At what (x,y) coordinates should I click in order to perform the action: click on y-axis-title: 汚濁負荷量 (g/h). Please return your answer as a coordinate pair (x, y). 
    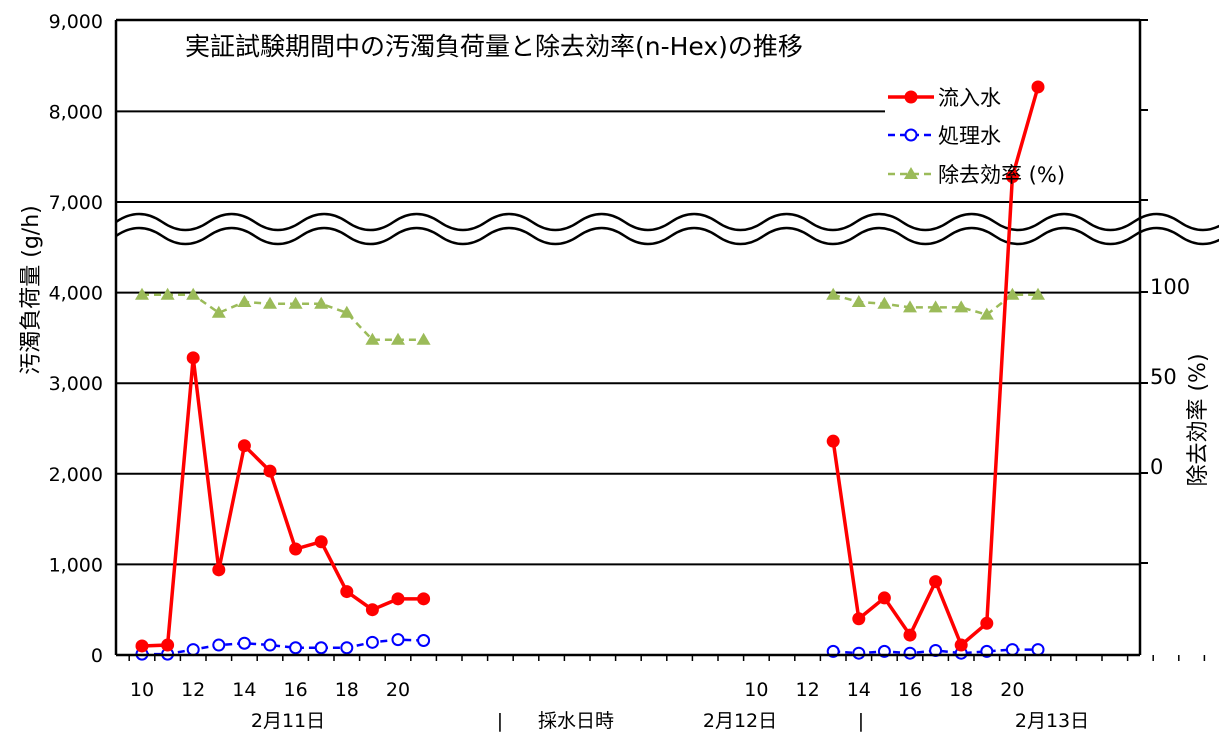
    Looking at the image, I should click on (31, 289).